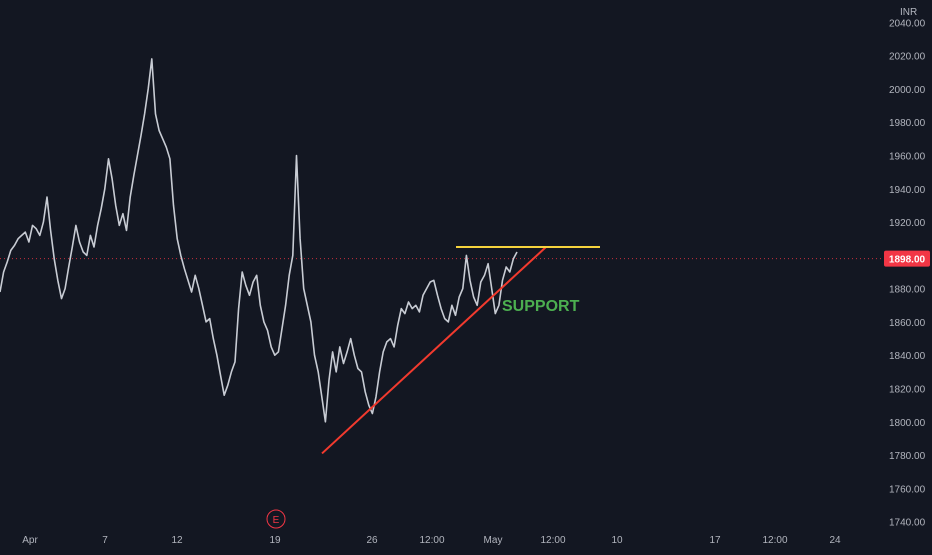 The height and width of the screenshot is (555, 932). I want to click on x-tick-label: 12, so click(177, 540).